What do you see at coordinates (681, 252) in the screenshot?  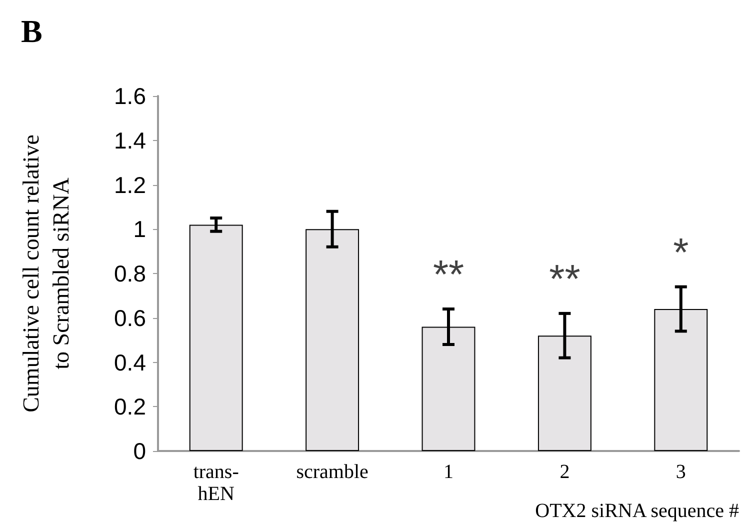 I see `annotation: *` at bounding box center [681, 252].